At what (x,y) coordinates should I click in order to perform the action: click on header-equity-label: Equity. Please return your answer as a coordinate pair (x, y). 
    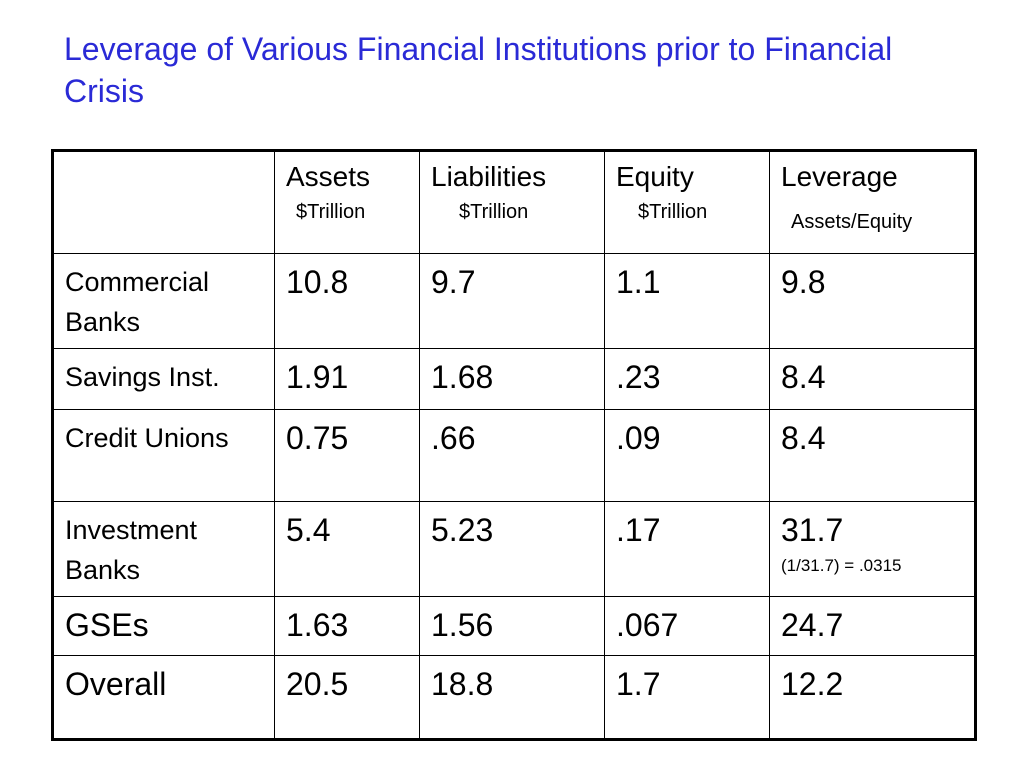
    Looking at the image, I should click on (655, 176).